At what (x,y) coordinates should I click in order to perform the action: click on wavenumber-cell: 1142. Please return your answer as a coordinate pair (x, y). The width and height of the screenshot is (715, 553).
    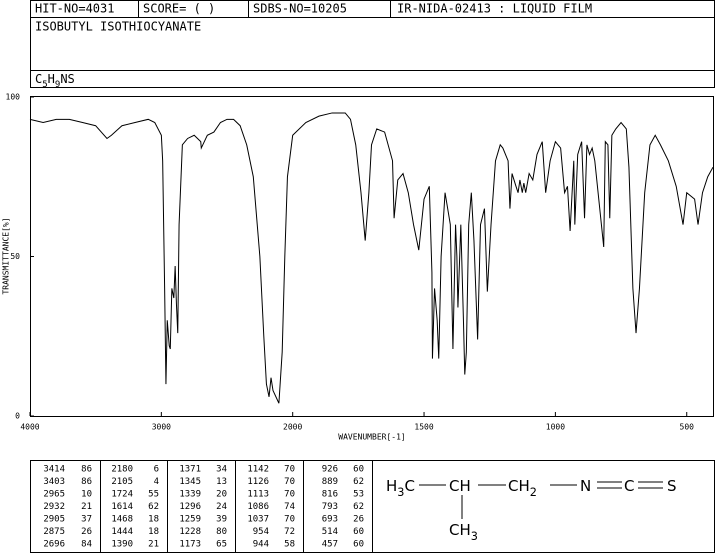
    Looking at the image, I should click on (258, 470).